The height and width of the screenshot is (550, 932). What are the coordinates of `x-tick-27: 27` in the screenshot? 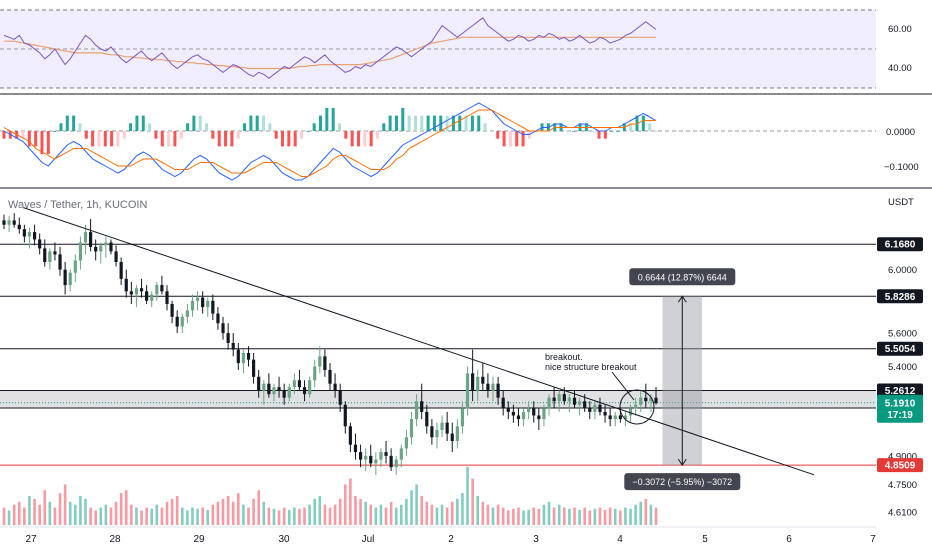 It's located at (31, 539).